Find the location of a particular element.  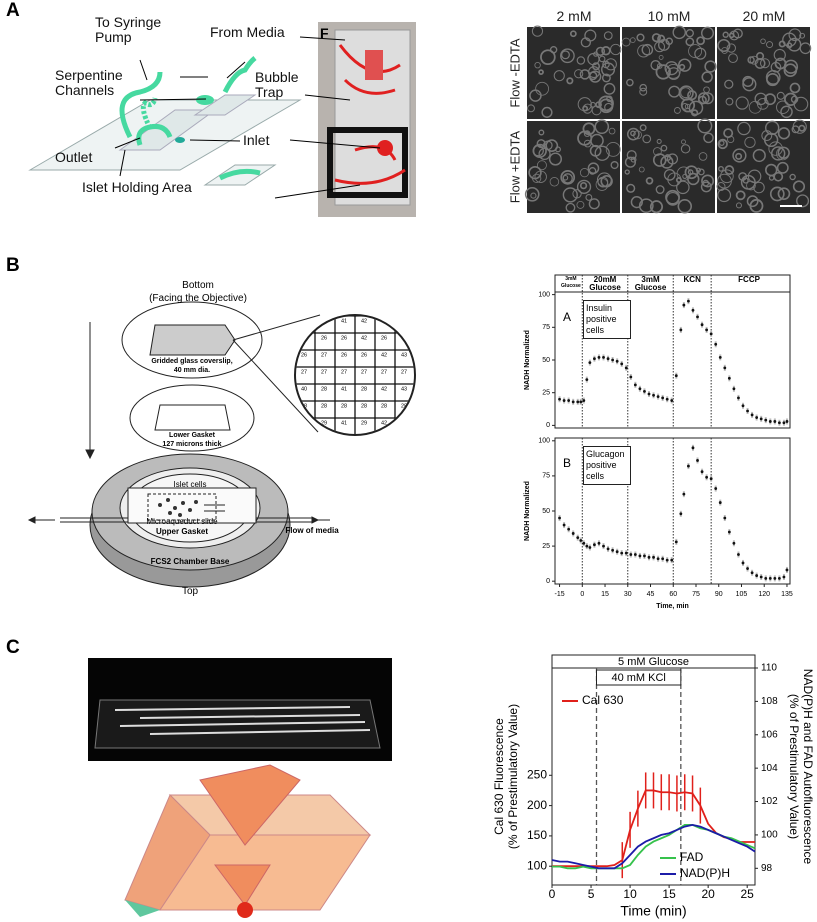

y-tick-label: 200 is located at coordinates (537, 805).